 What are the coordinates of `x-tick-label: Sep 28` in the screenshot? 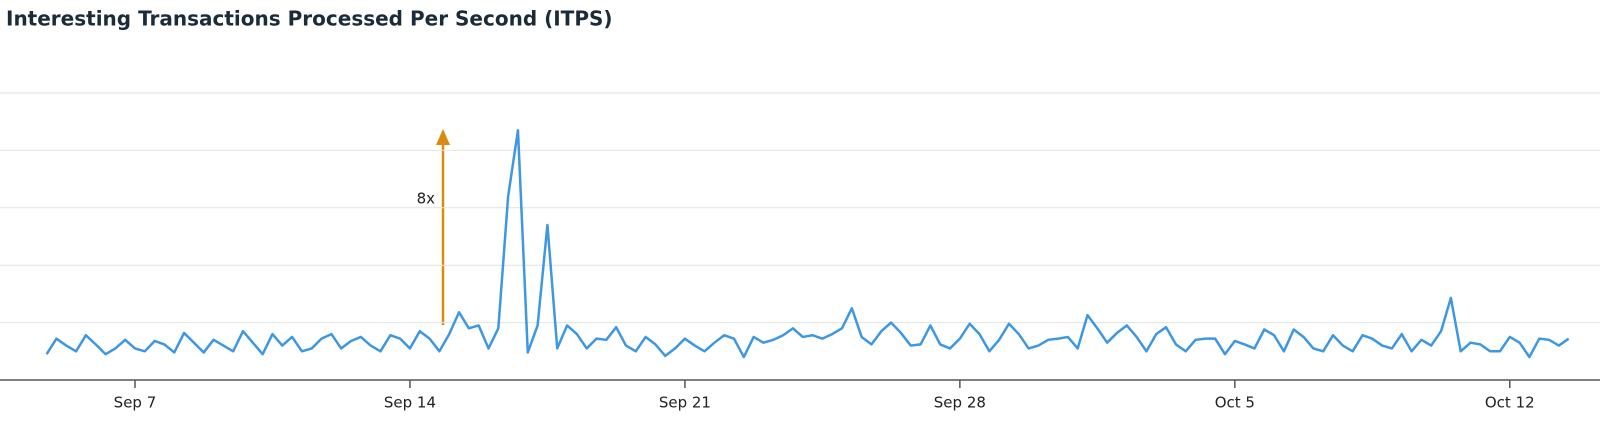 It's located at (960, 403).